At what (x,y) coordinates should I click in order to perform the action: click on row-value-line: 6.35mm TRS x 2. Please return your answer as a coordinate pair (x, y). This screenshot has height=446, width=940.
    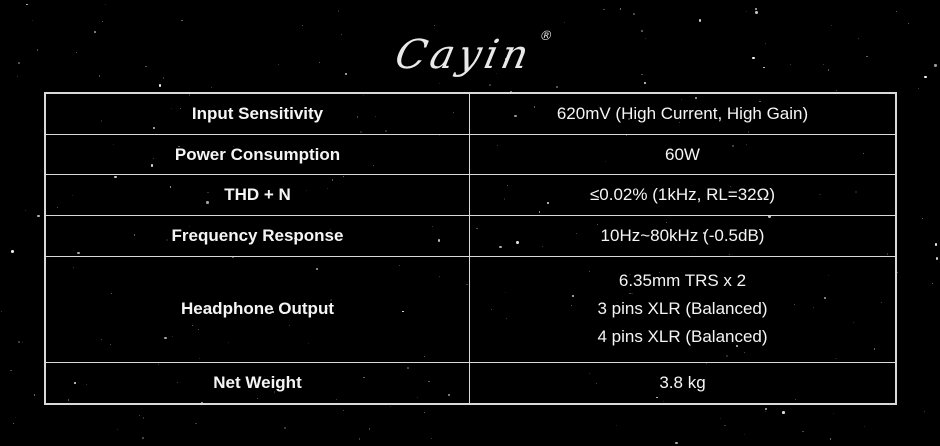
    Looking at the image, I should click on (682, 281).